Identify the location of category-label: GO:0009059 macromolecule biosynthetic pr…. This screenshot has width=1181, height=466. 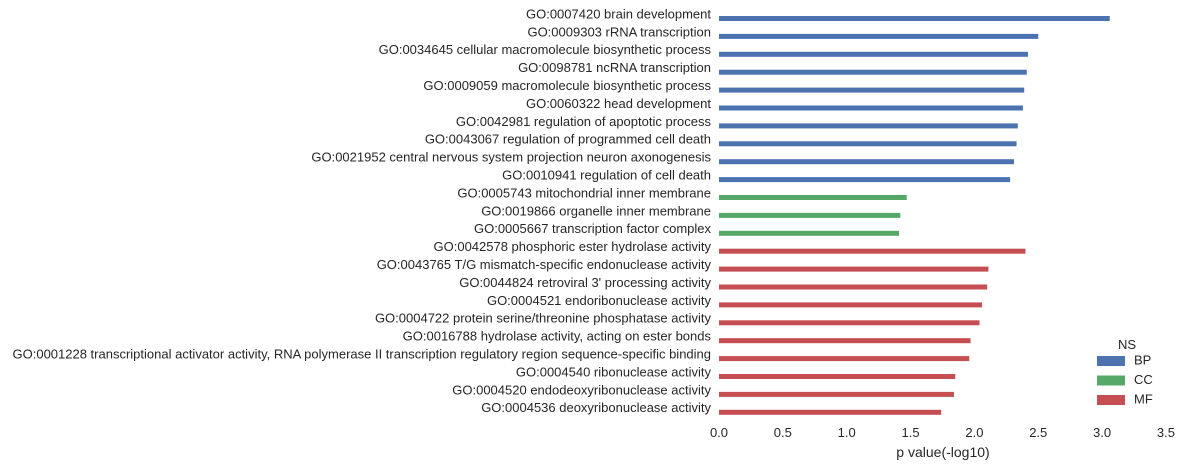
(567, 85).